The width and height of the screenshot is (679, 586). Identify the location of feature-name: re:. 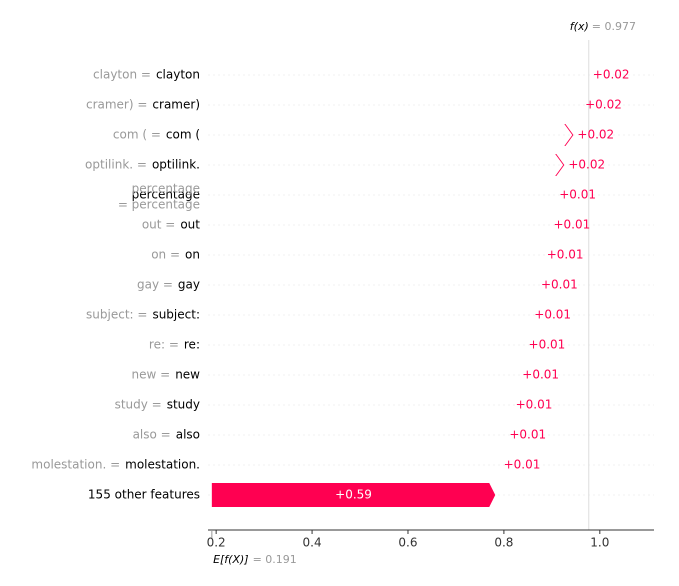
(192, 345).